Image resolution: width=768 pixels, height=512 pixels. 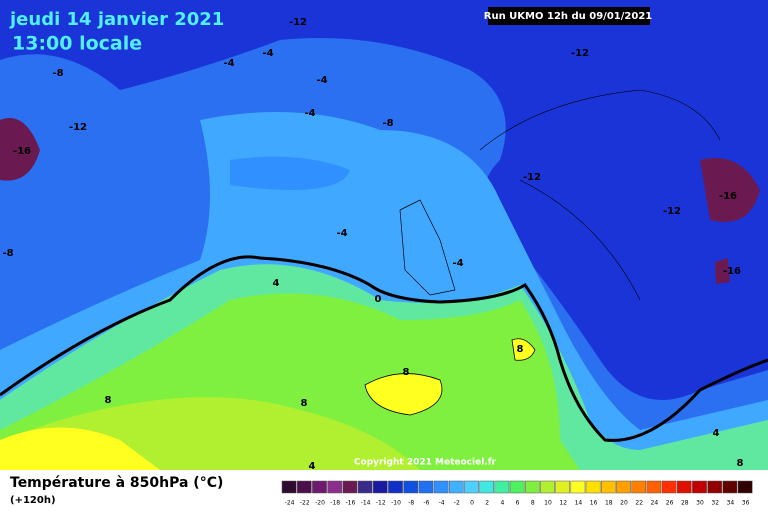 What do you see at coordinates (533, 503) in the screenshot?
I see `legend-tick-label: 8` at bounding box center [533, 503].